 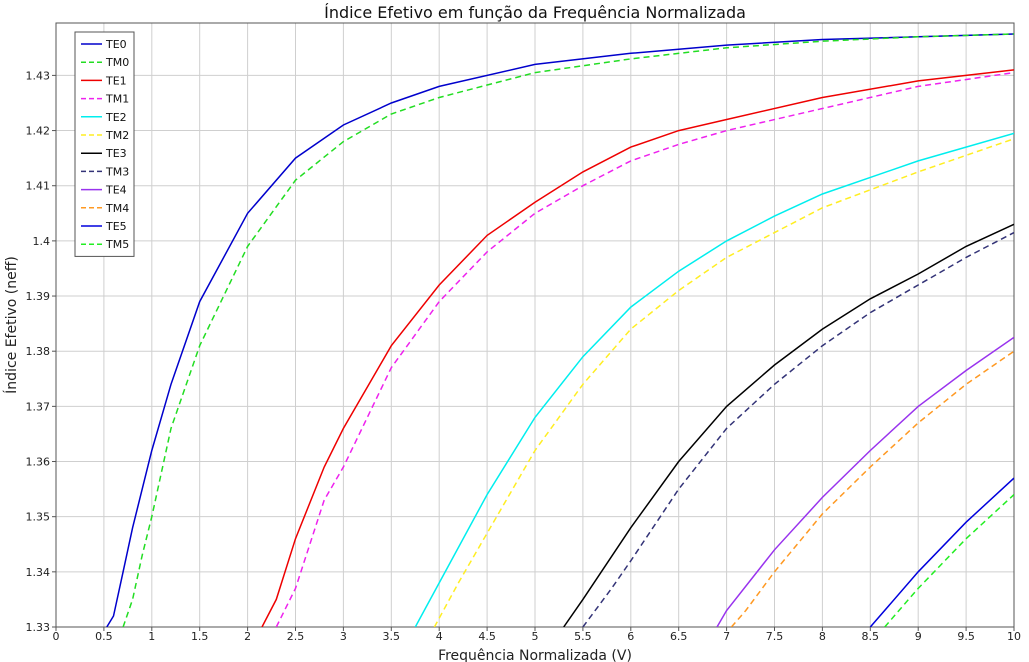 I want to click on x-tick-label: 4, so click(x=439, y=636).